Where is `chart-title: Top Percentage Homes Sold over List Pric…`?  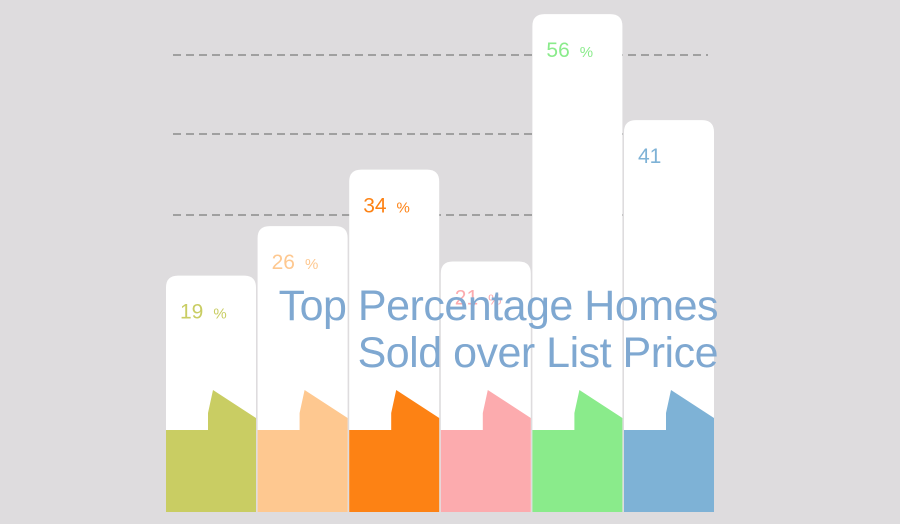
chart-title: Top Percentage Homes Sold over List Pric… is located at coordinates (498, 329).